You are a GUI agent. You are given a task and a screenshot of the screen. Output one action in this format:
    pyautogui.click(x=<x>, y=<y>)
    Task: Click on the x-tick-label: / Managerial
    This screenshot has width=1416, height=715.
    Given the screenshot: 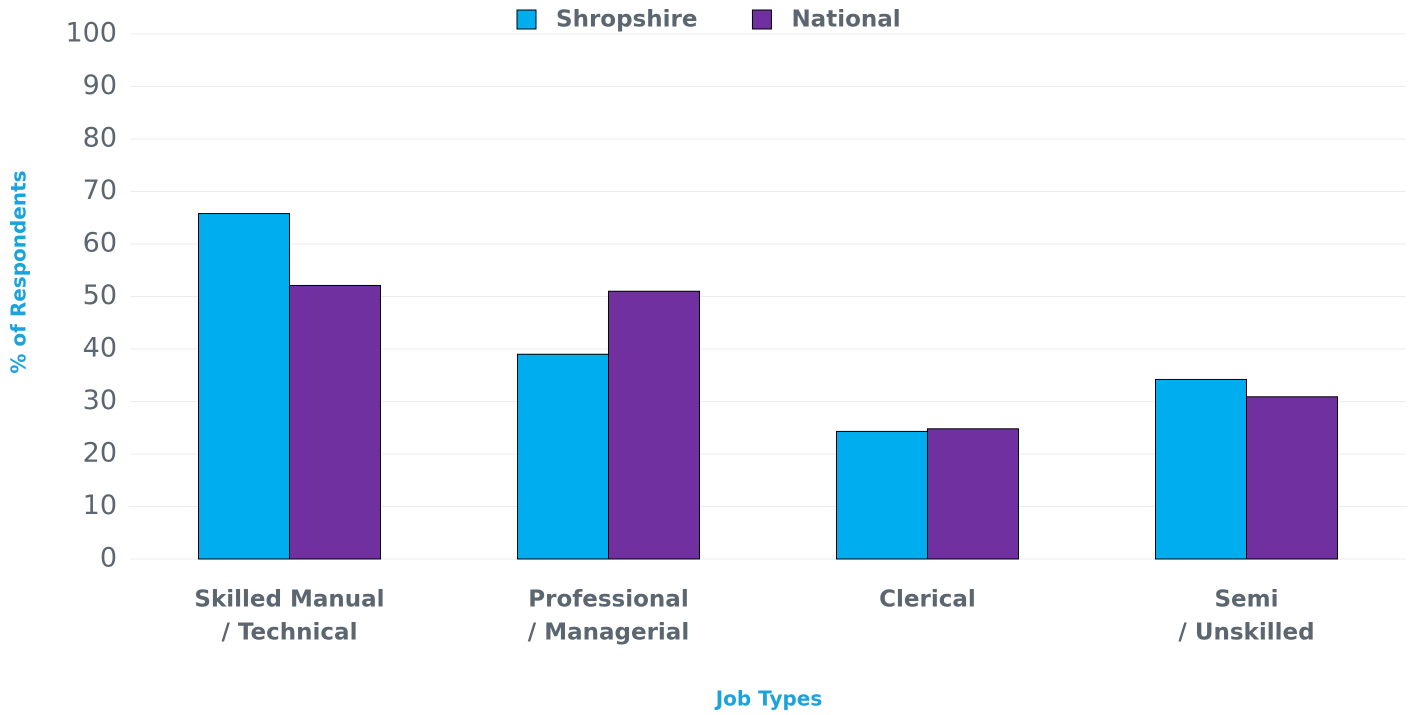 What is the action you would take?
    pyautogui.click(x=608, y=633)
    